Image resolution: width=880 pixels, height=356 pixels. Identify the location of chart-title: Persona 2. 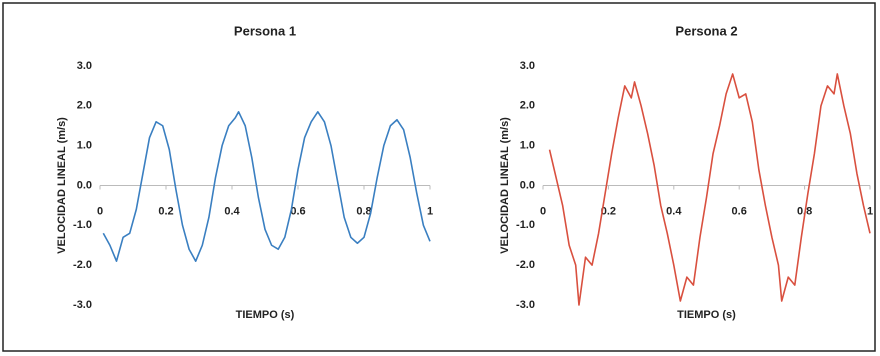
(706, 30).